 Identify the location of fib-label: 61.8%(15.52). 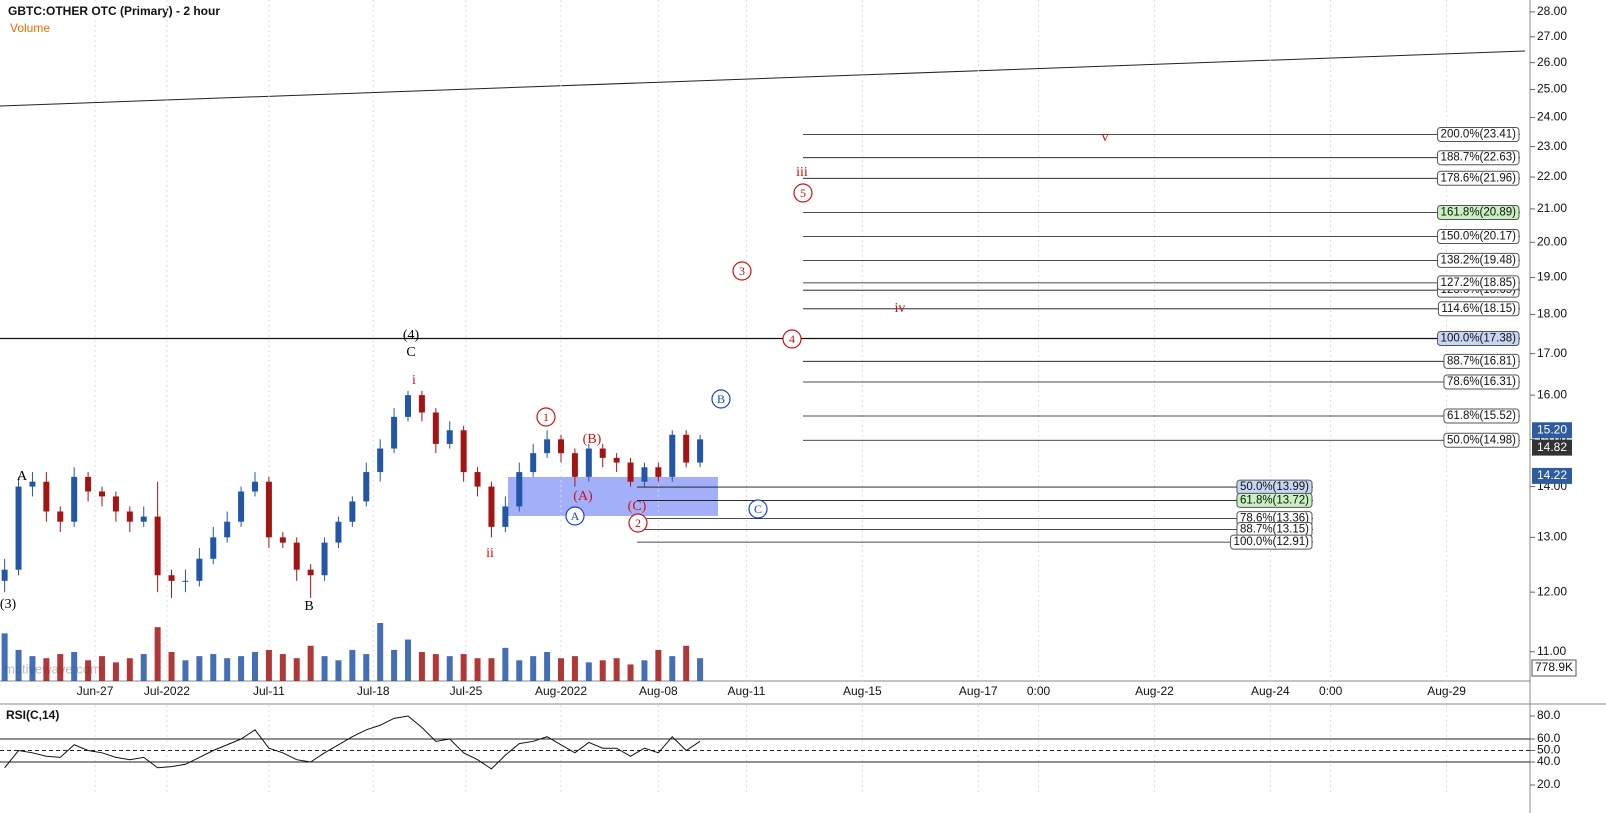
(1481, 416).